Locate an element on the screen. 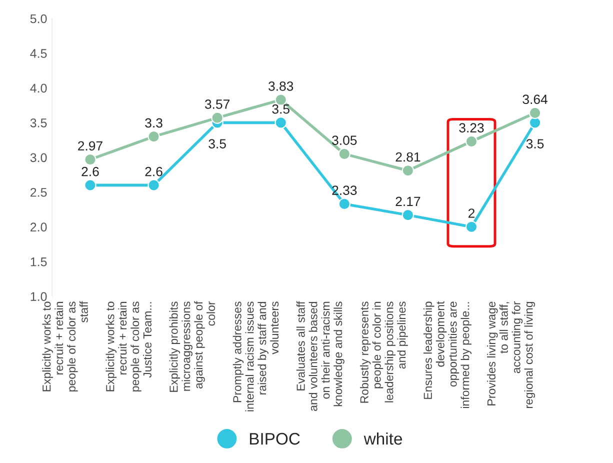 This screenshot has height=463, width=613. data-label: 3.05 is located at coordinates (344, 140).